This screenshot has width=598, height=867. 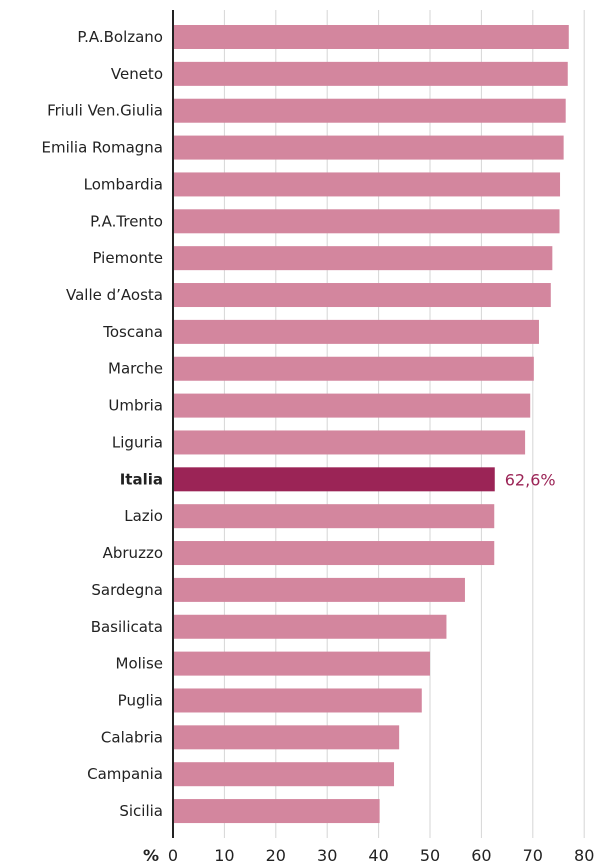 What do you see at coordinates (533, 855) in the screenshot?
I see `x-tick-label: 70` at bounding box center [533, 855].